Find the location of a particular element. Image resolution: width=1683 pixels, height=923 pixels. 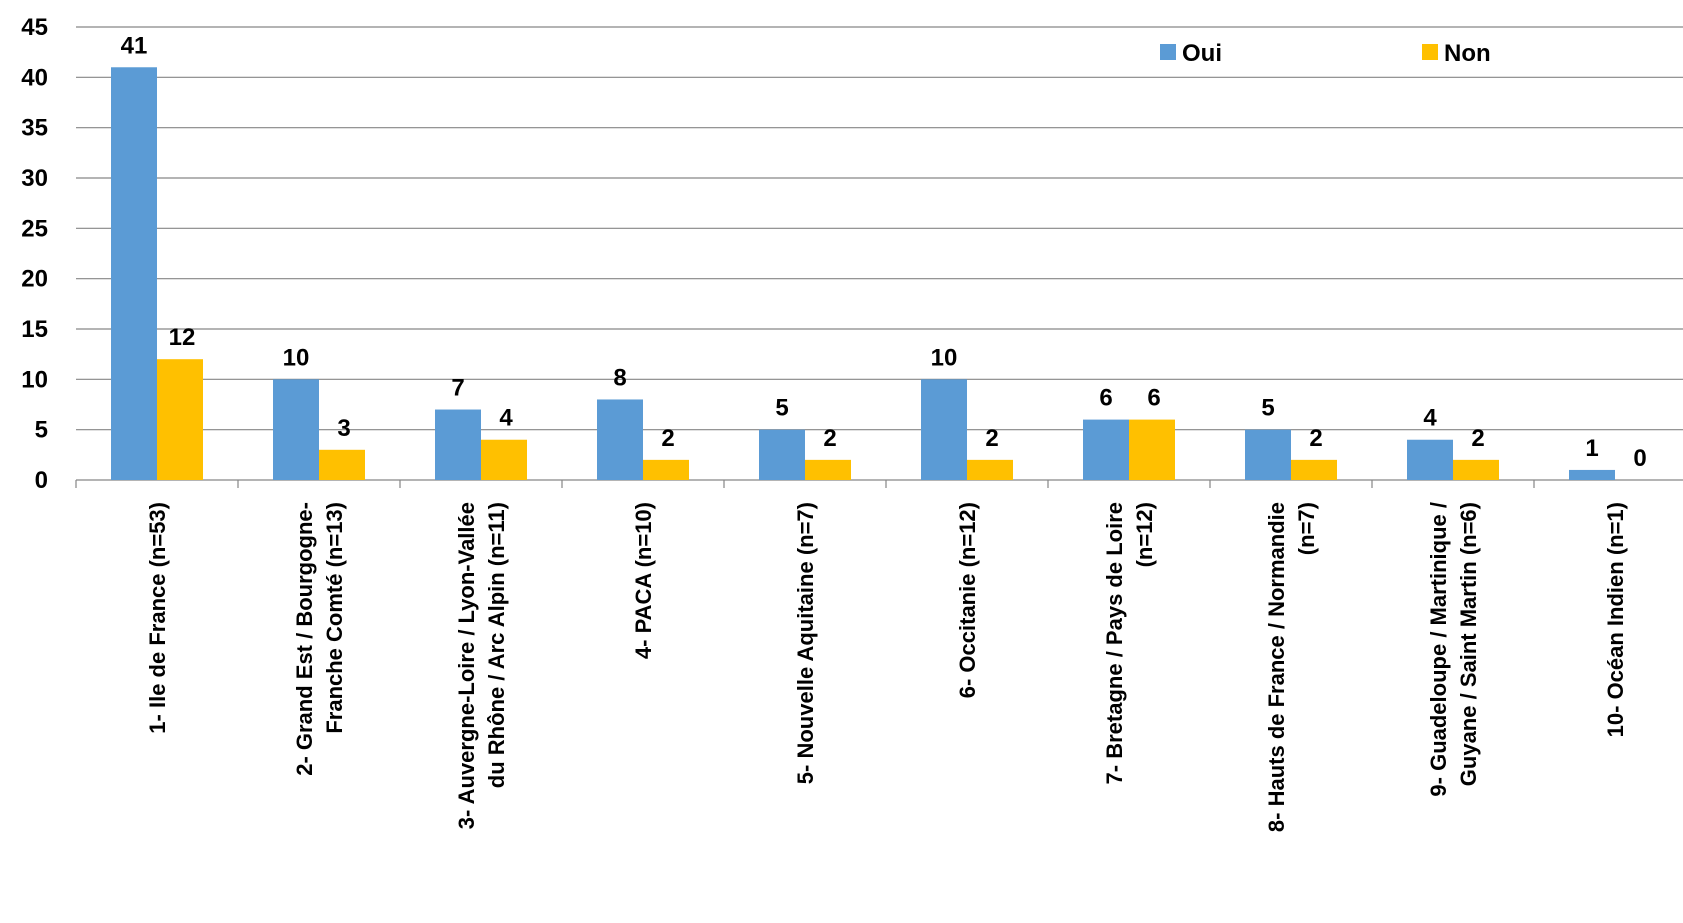

y-tick-label: 10 is located at coordinates (34, 379).